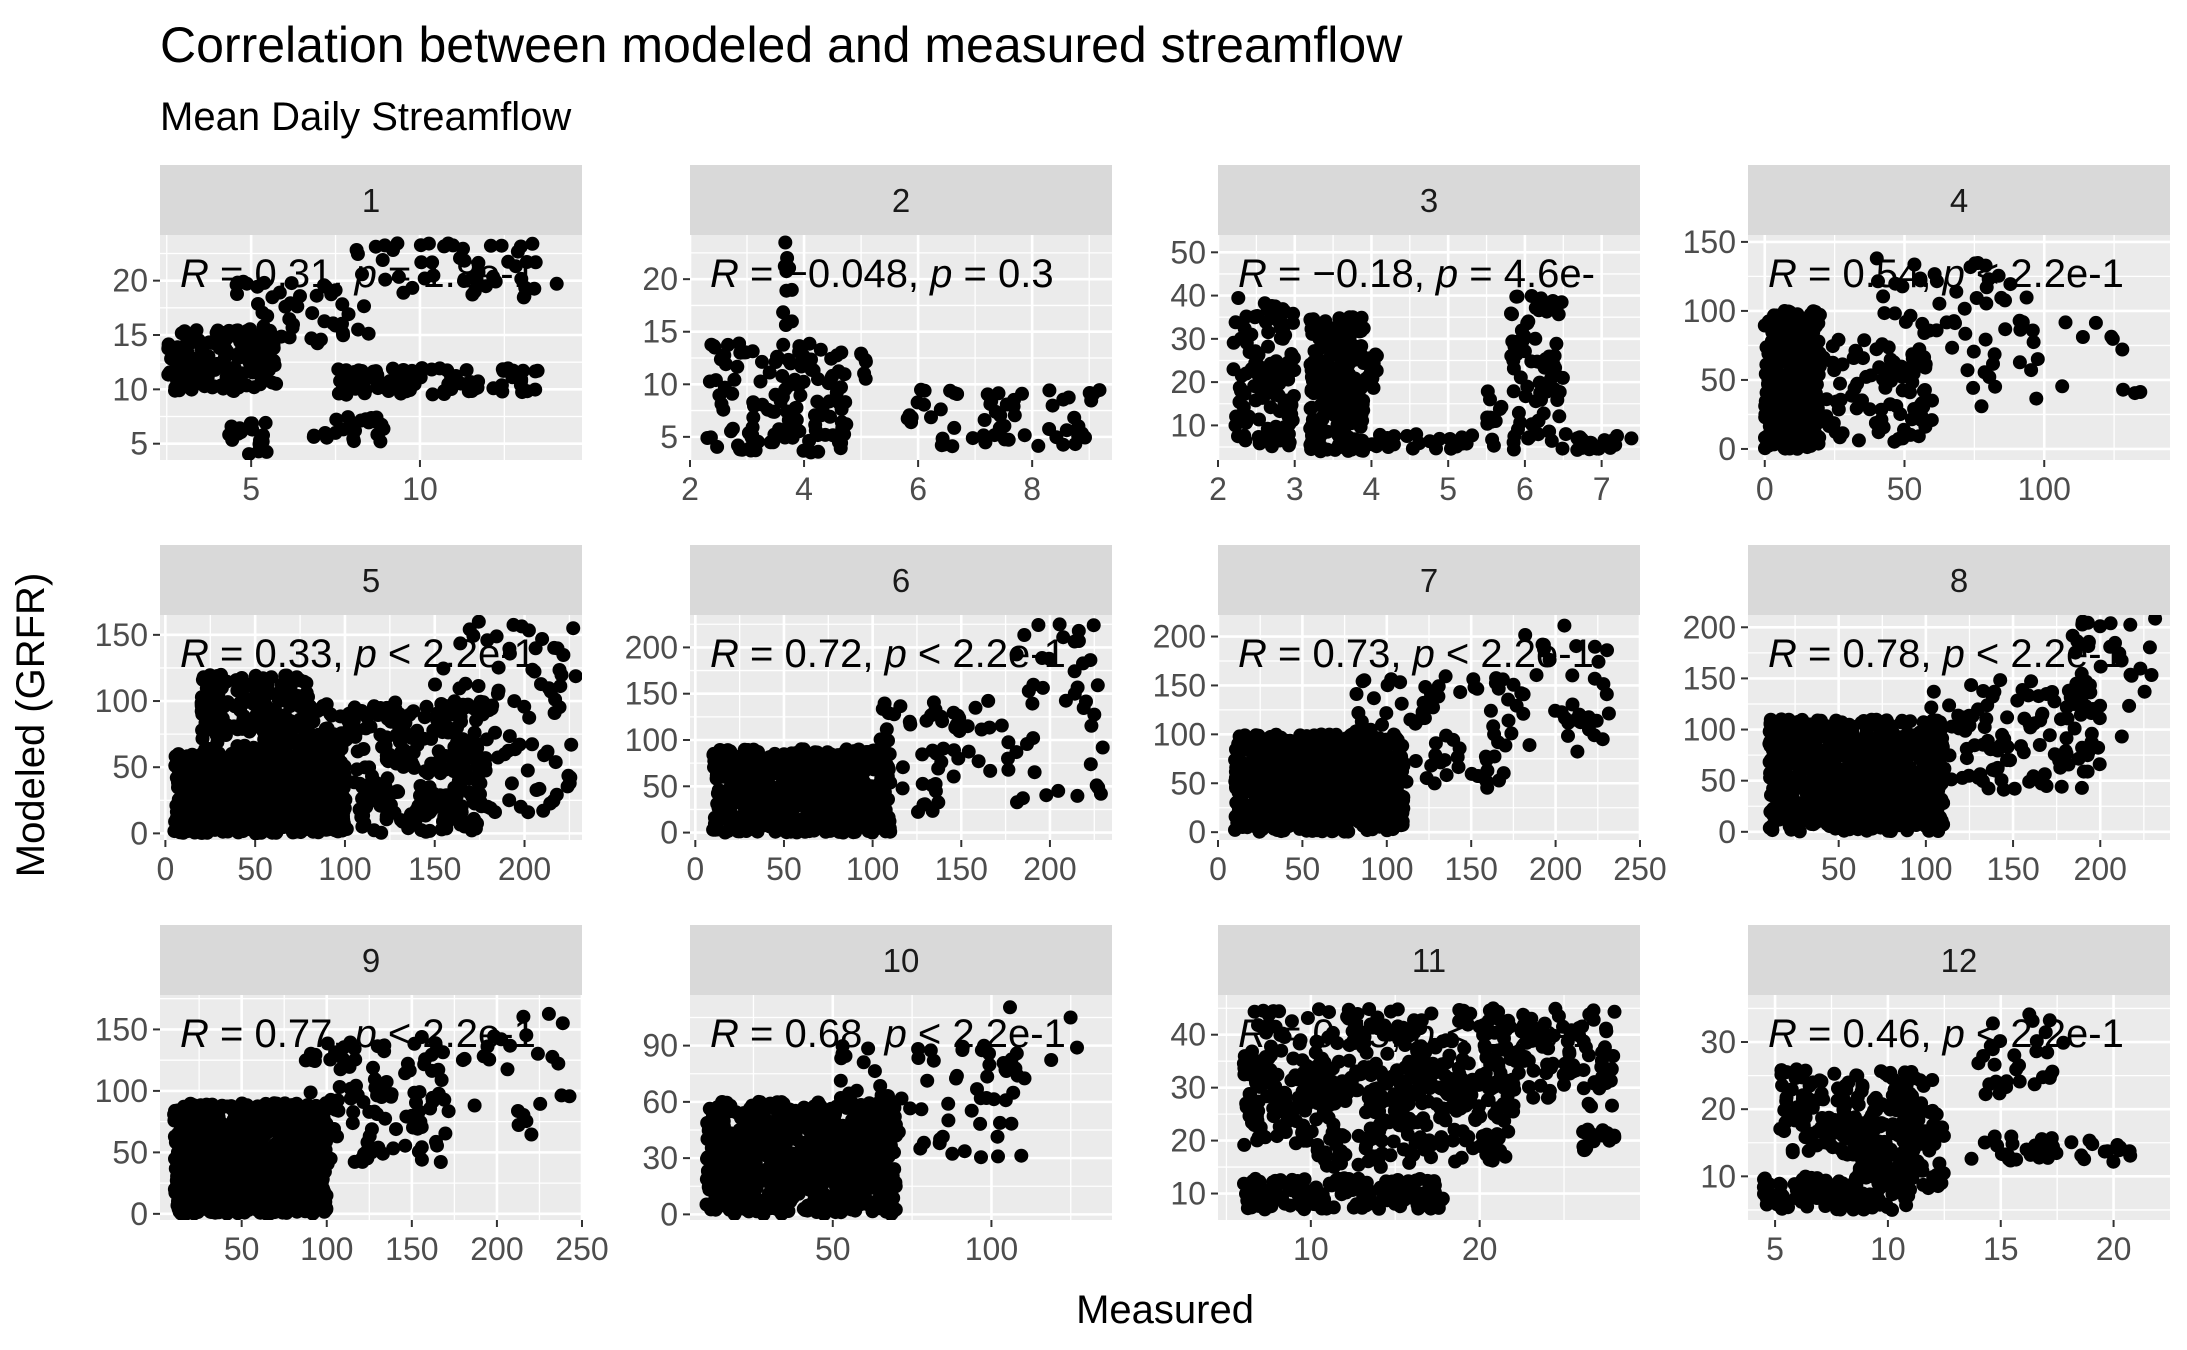  I want to click on points-layer, so click(1422, 728).